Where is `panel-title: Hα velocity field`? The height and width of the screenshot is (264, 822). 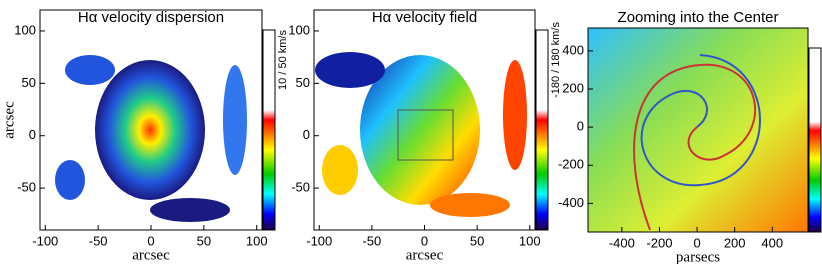
panel-title: Hα velocity field is located at coordinates (424, 17).